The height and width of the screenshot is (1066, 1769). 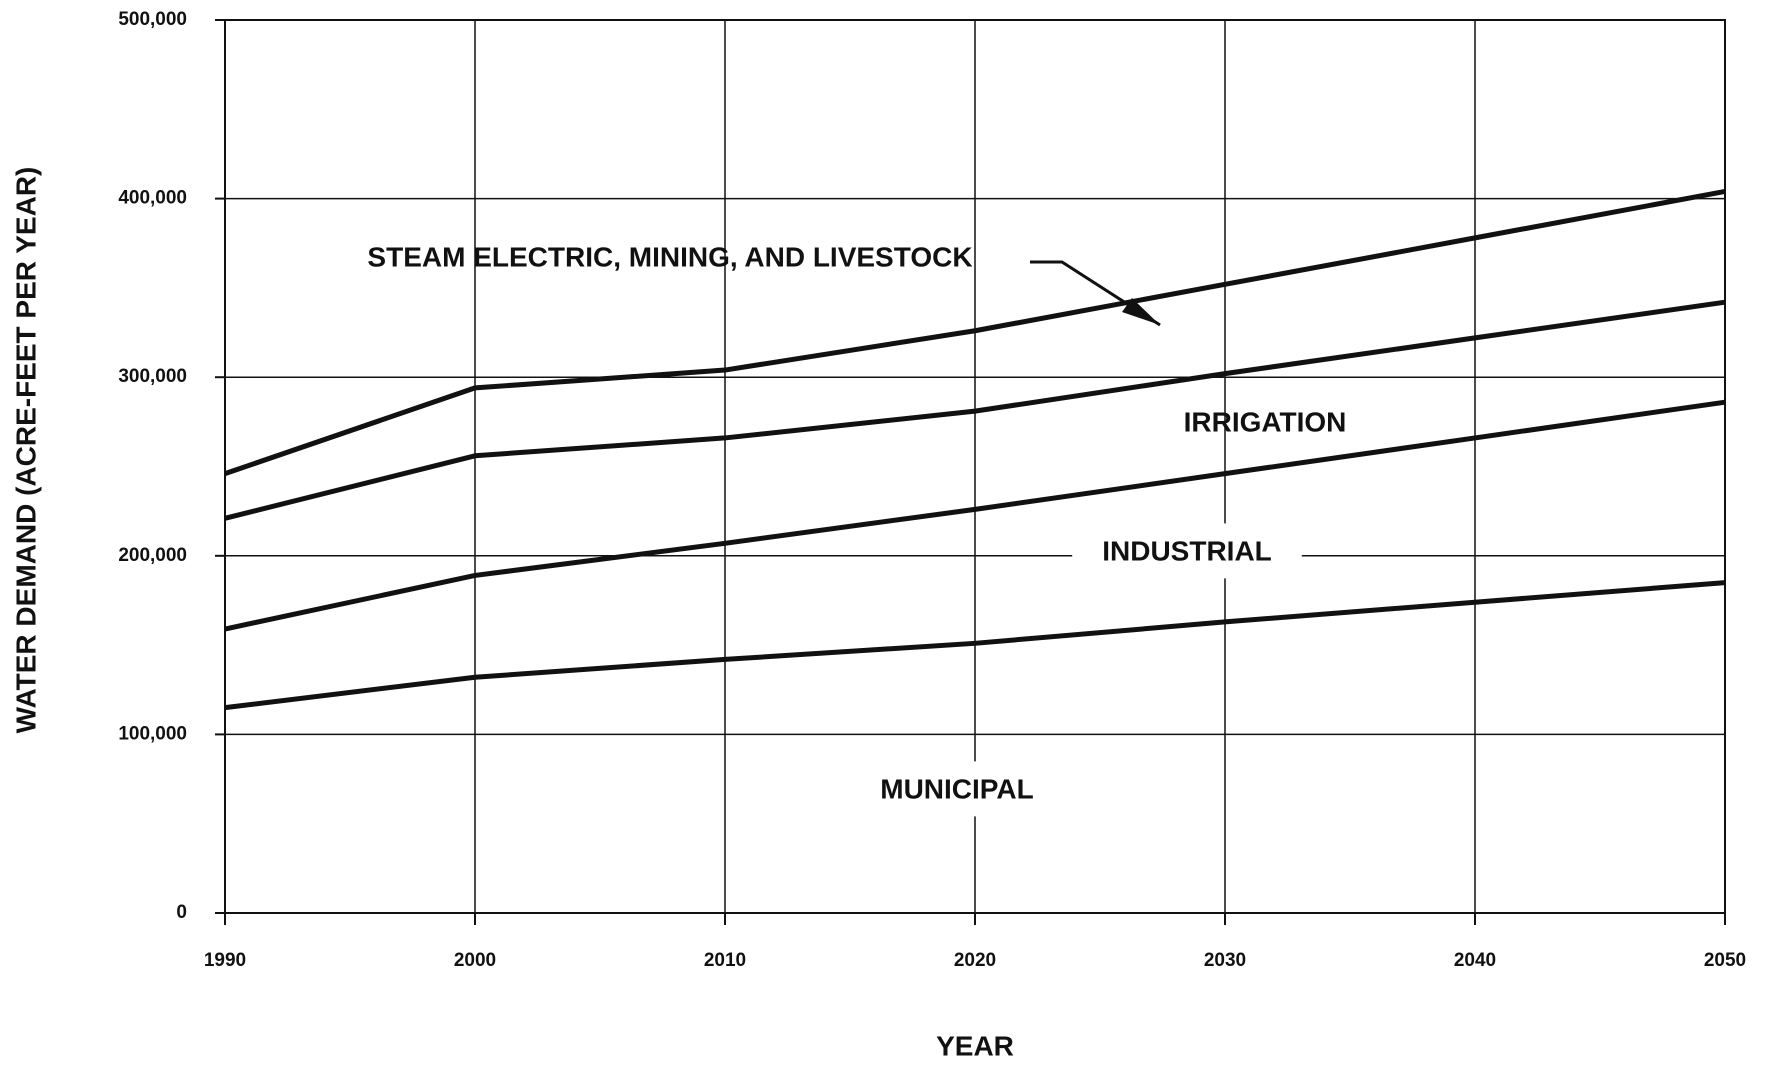 What do you see at coordinates (152, 376) in the screenshot?
I see `y-tick-label: 300,000` at bounding box center [152, 376].